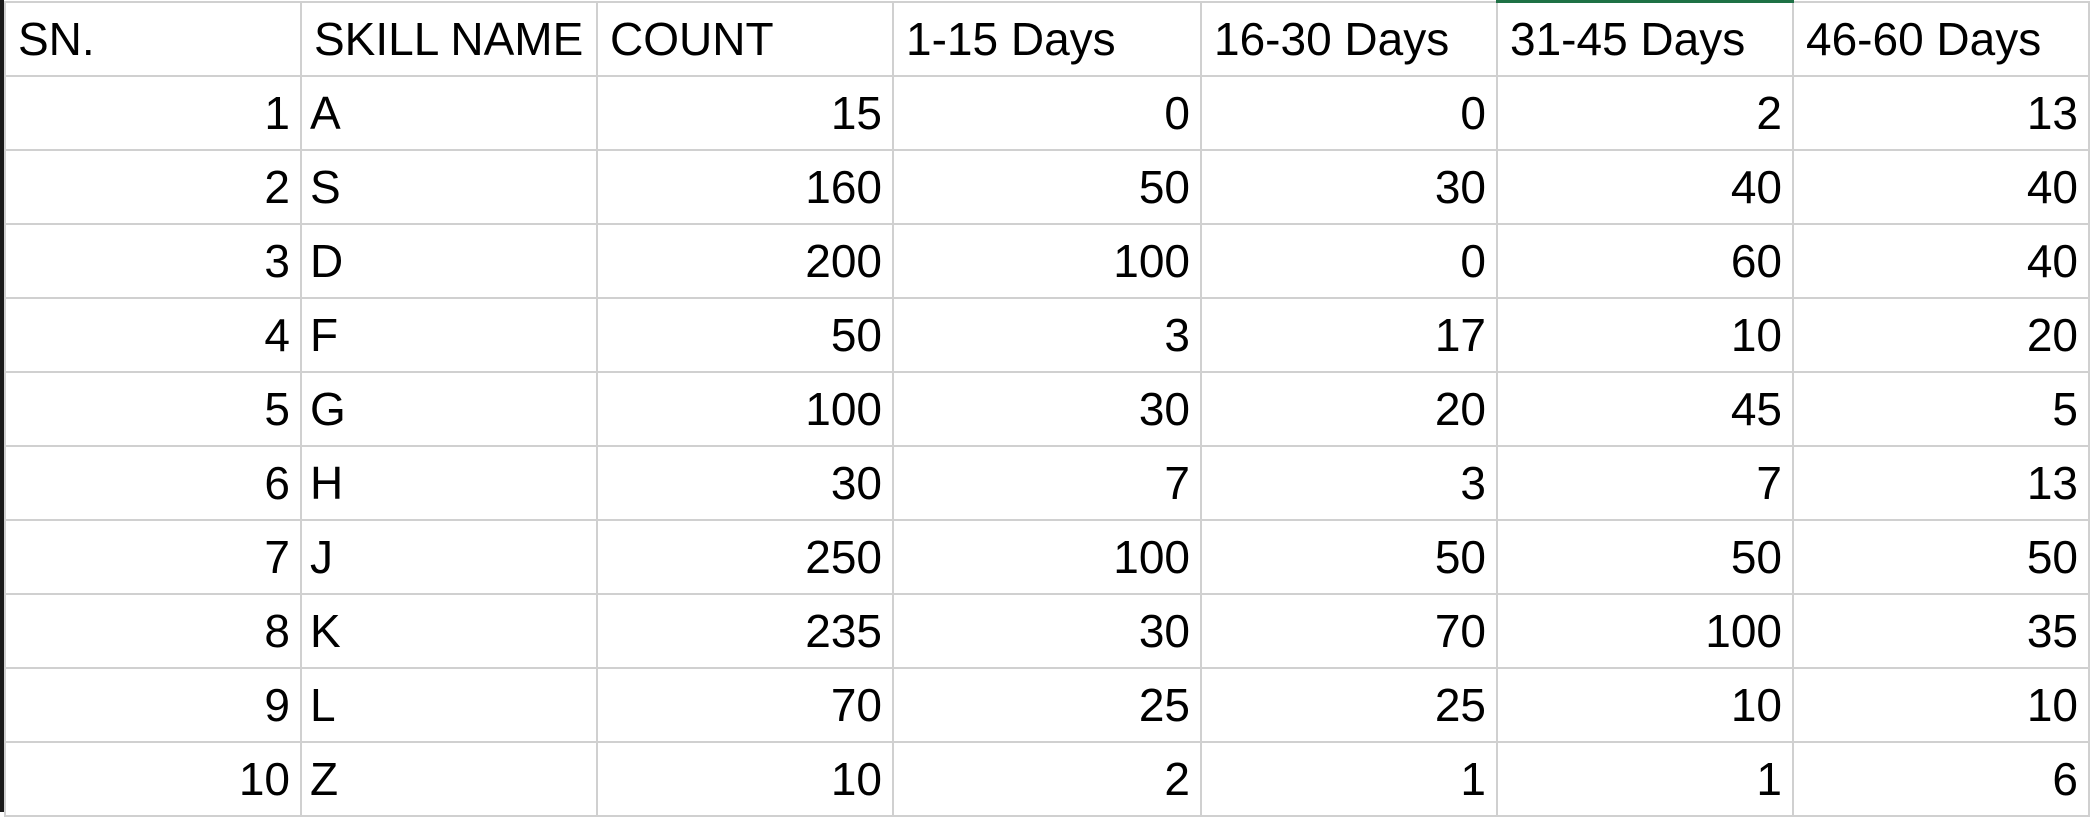  What do you see at coordinates (1349, 631) in the screenshot?
I see `cell-16-30-days: 70` at bounding box center [1349, 631].